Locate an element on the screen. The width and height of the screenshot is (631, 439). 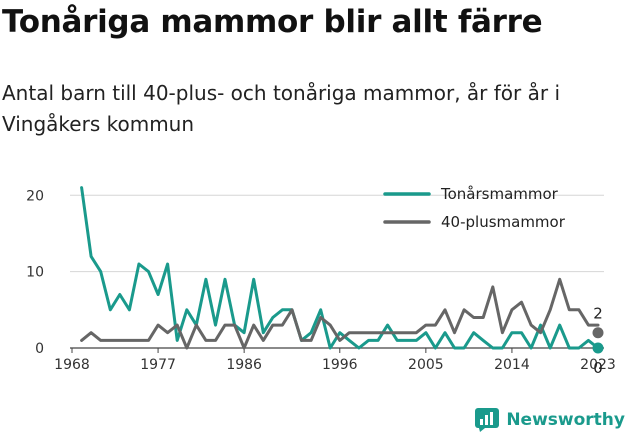
end-value-label: 0 is located at coordinates (598, 368).